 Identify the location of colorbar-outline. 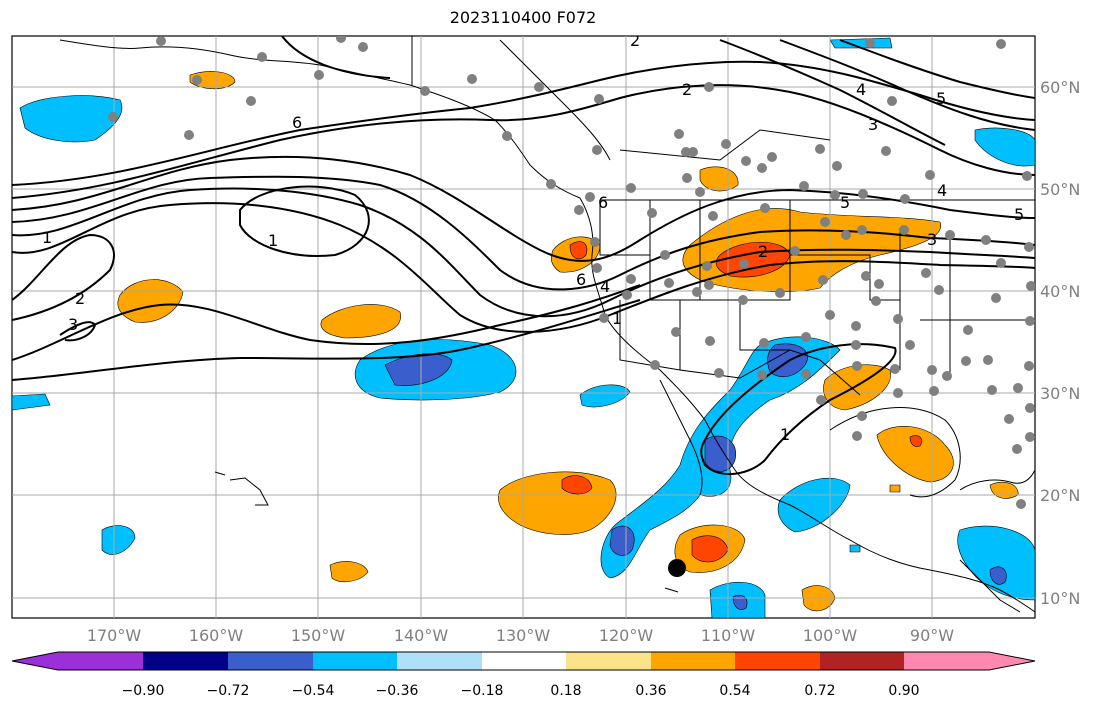
(523, 661).